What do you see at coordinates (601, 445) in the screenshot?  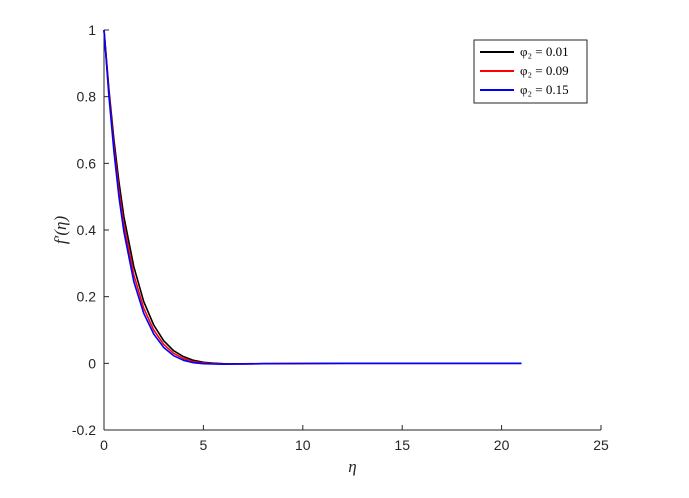 I see `x-tick-label: 25` at bounding box center [601, 445].